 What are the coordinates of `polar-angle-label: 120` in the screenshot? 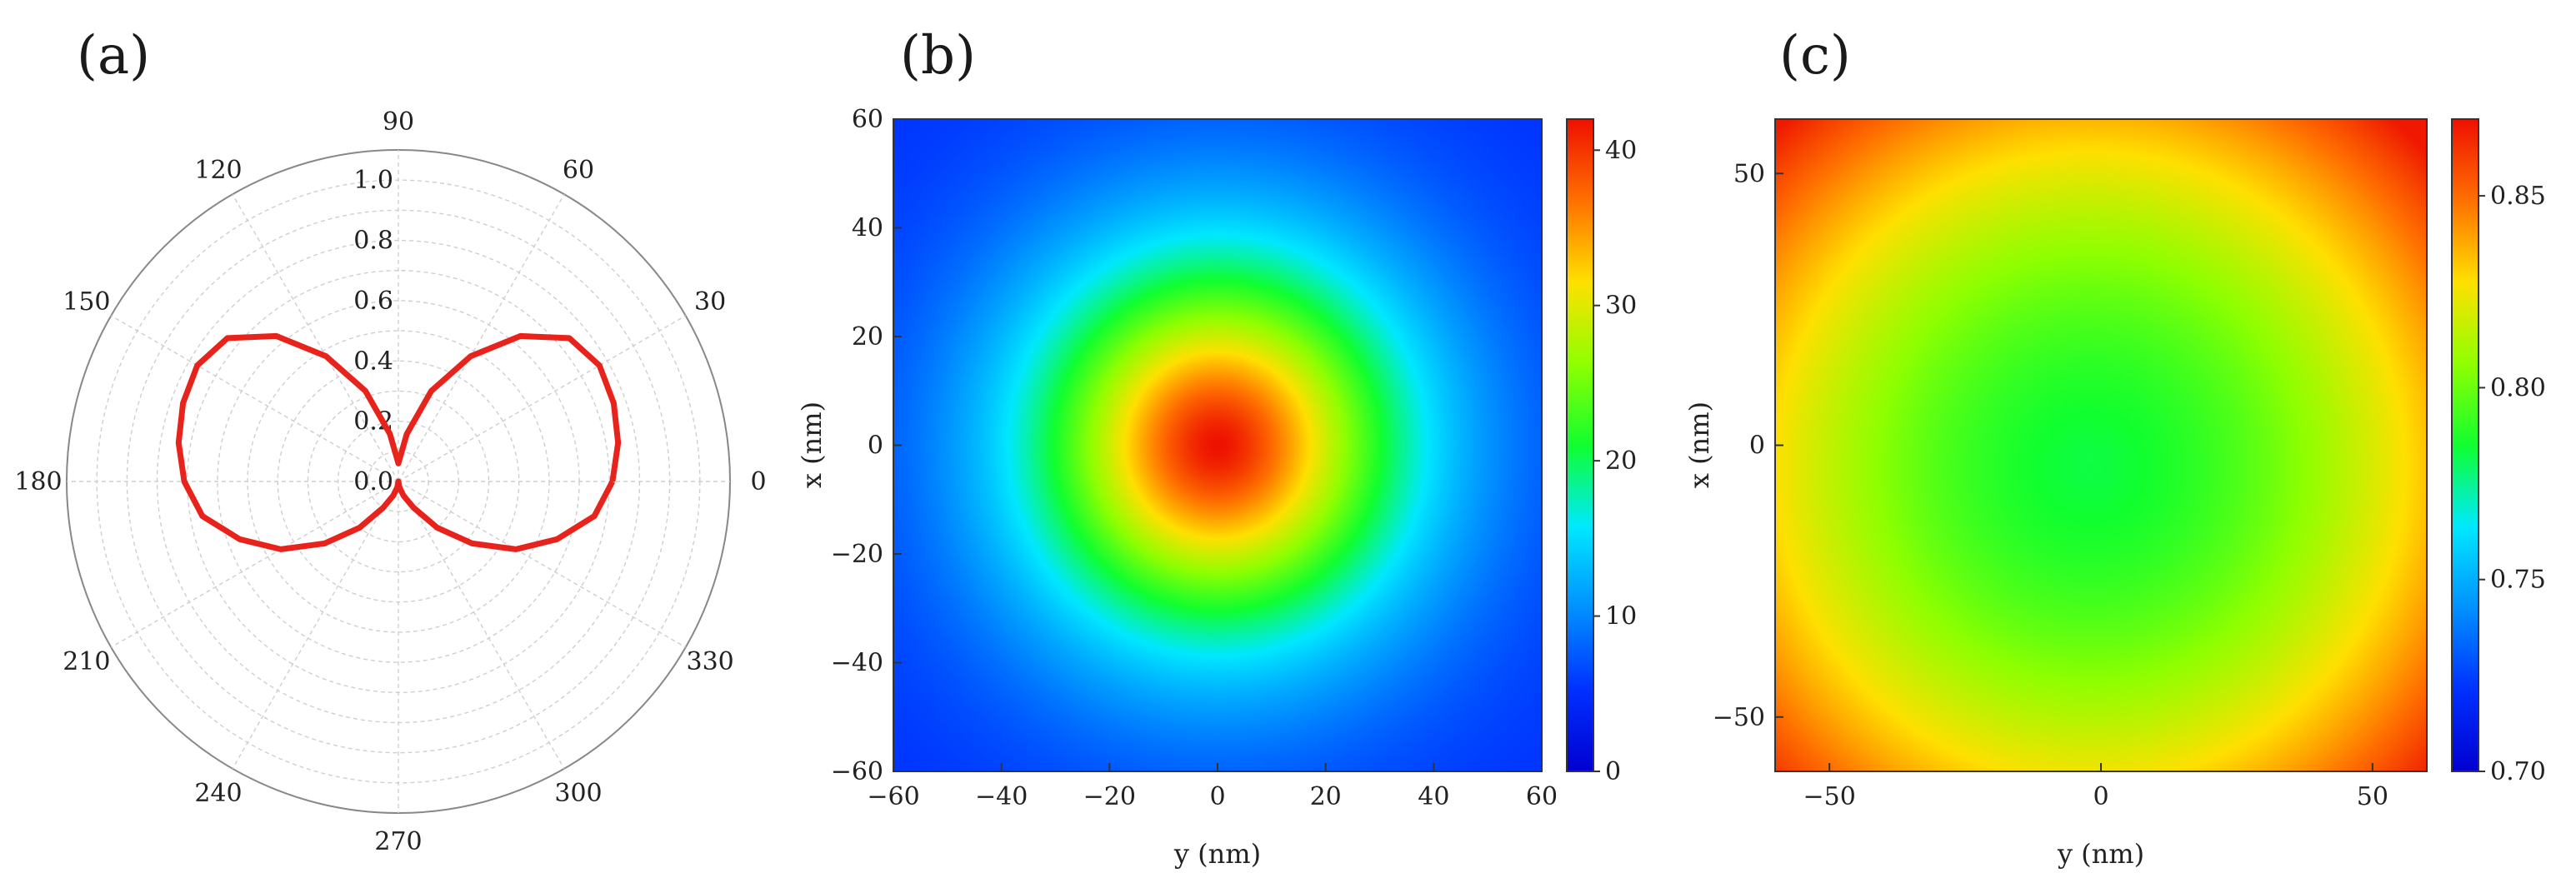 It's located at (218, 170).